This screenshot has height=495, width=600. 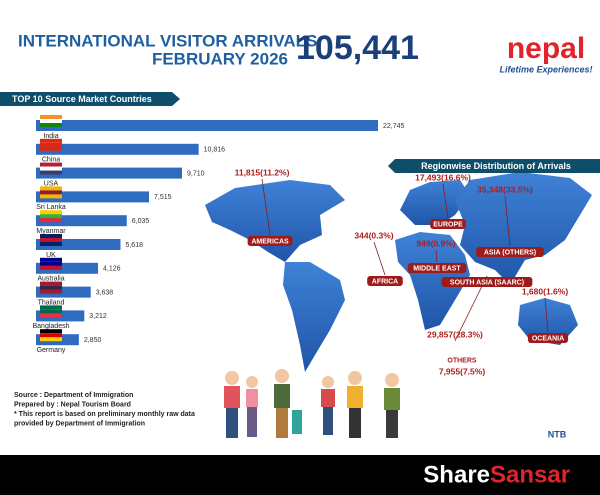 I want to click on category-label: Bangladesh, so click(x=51, y=326).